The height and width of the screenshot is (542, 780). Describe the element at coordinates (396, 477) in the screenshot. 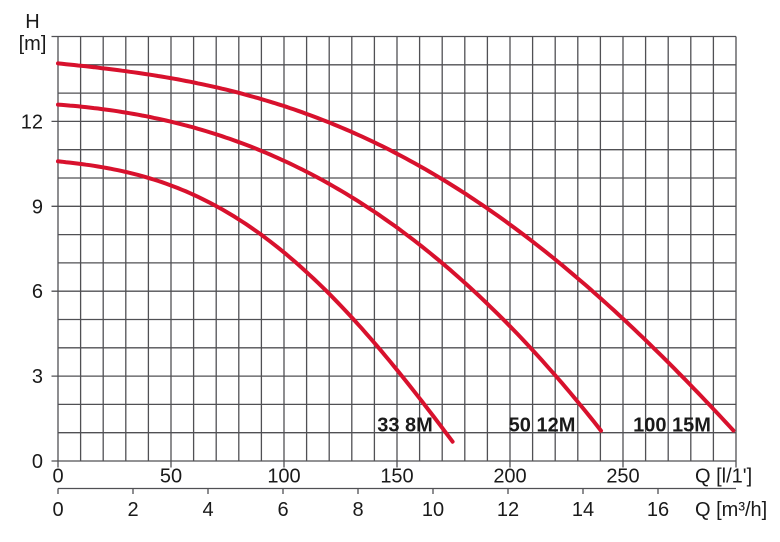

I see `svg-text: 150` at that location.